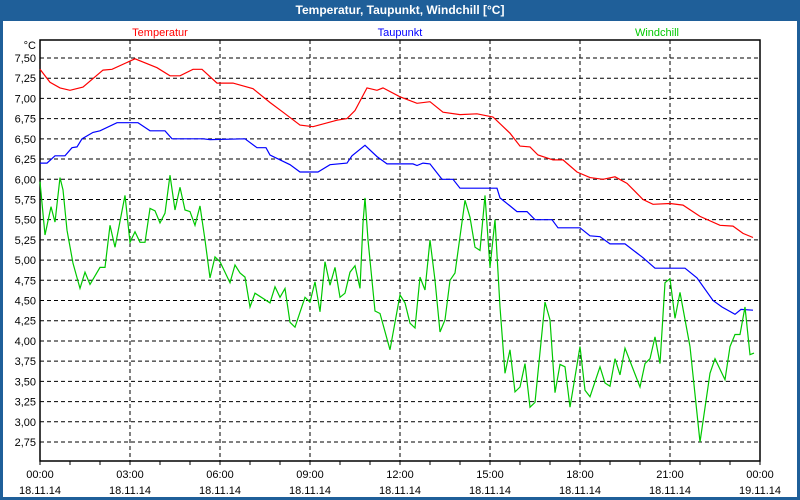  I want to click on y-tick-label: 4,75, so click(25, 281).